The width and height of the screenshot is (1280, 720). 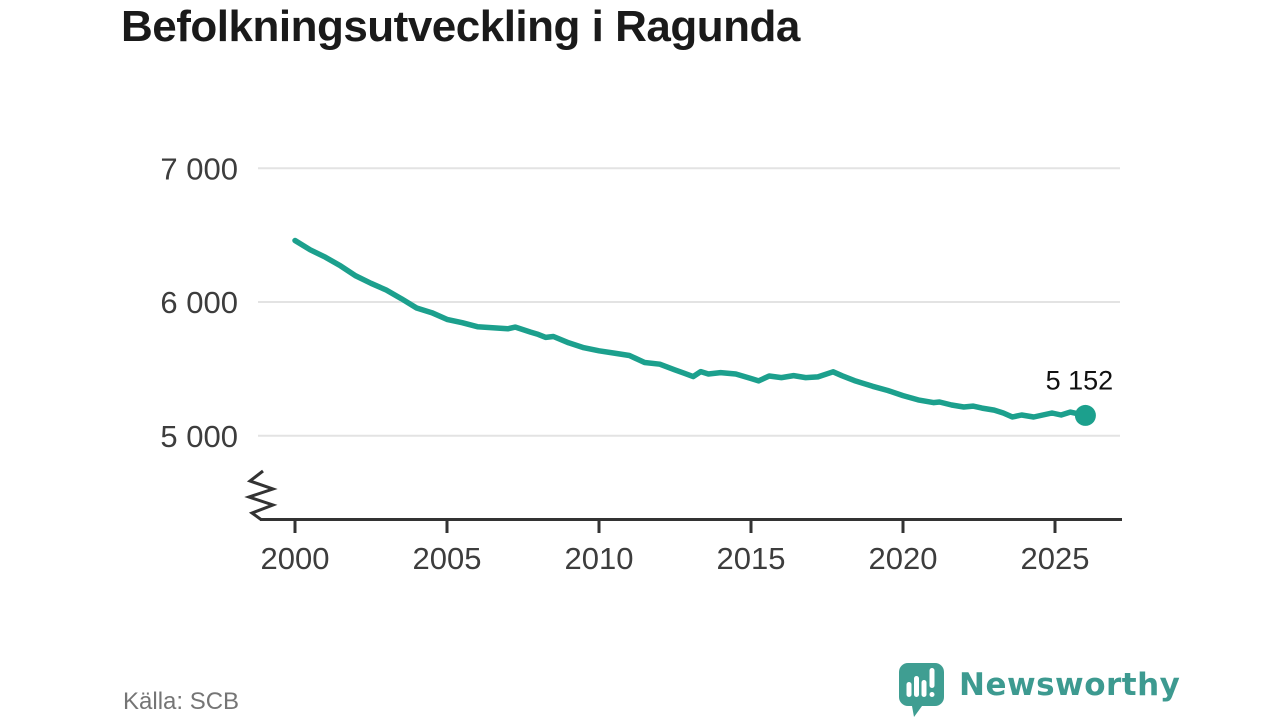 I want to click on newsworthy-bubble-chart-icon, so click(x=921, y=690).